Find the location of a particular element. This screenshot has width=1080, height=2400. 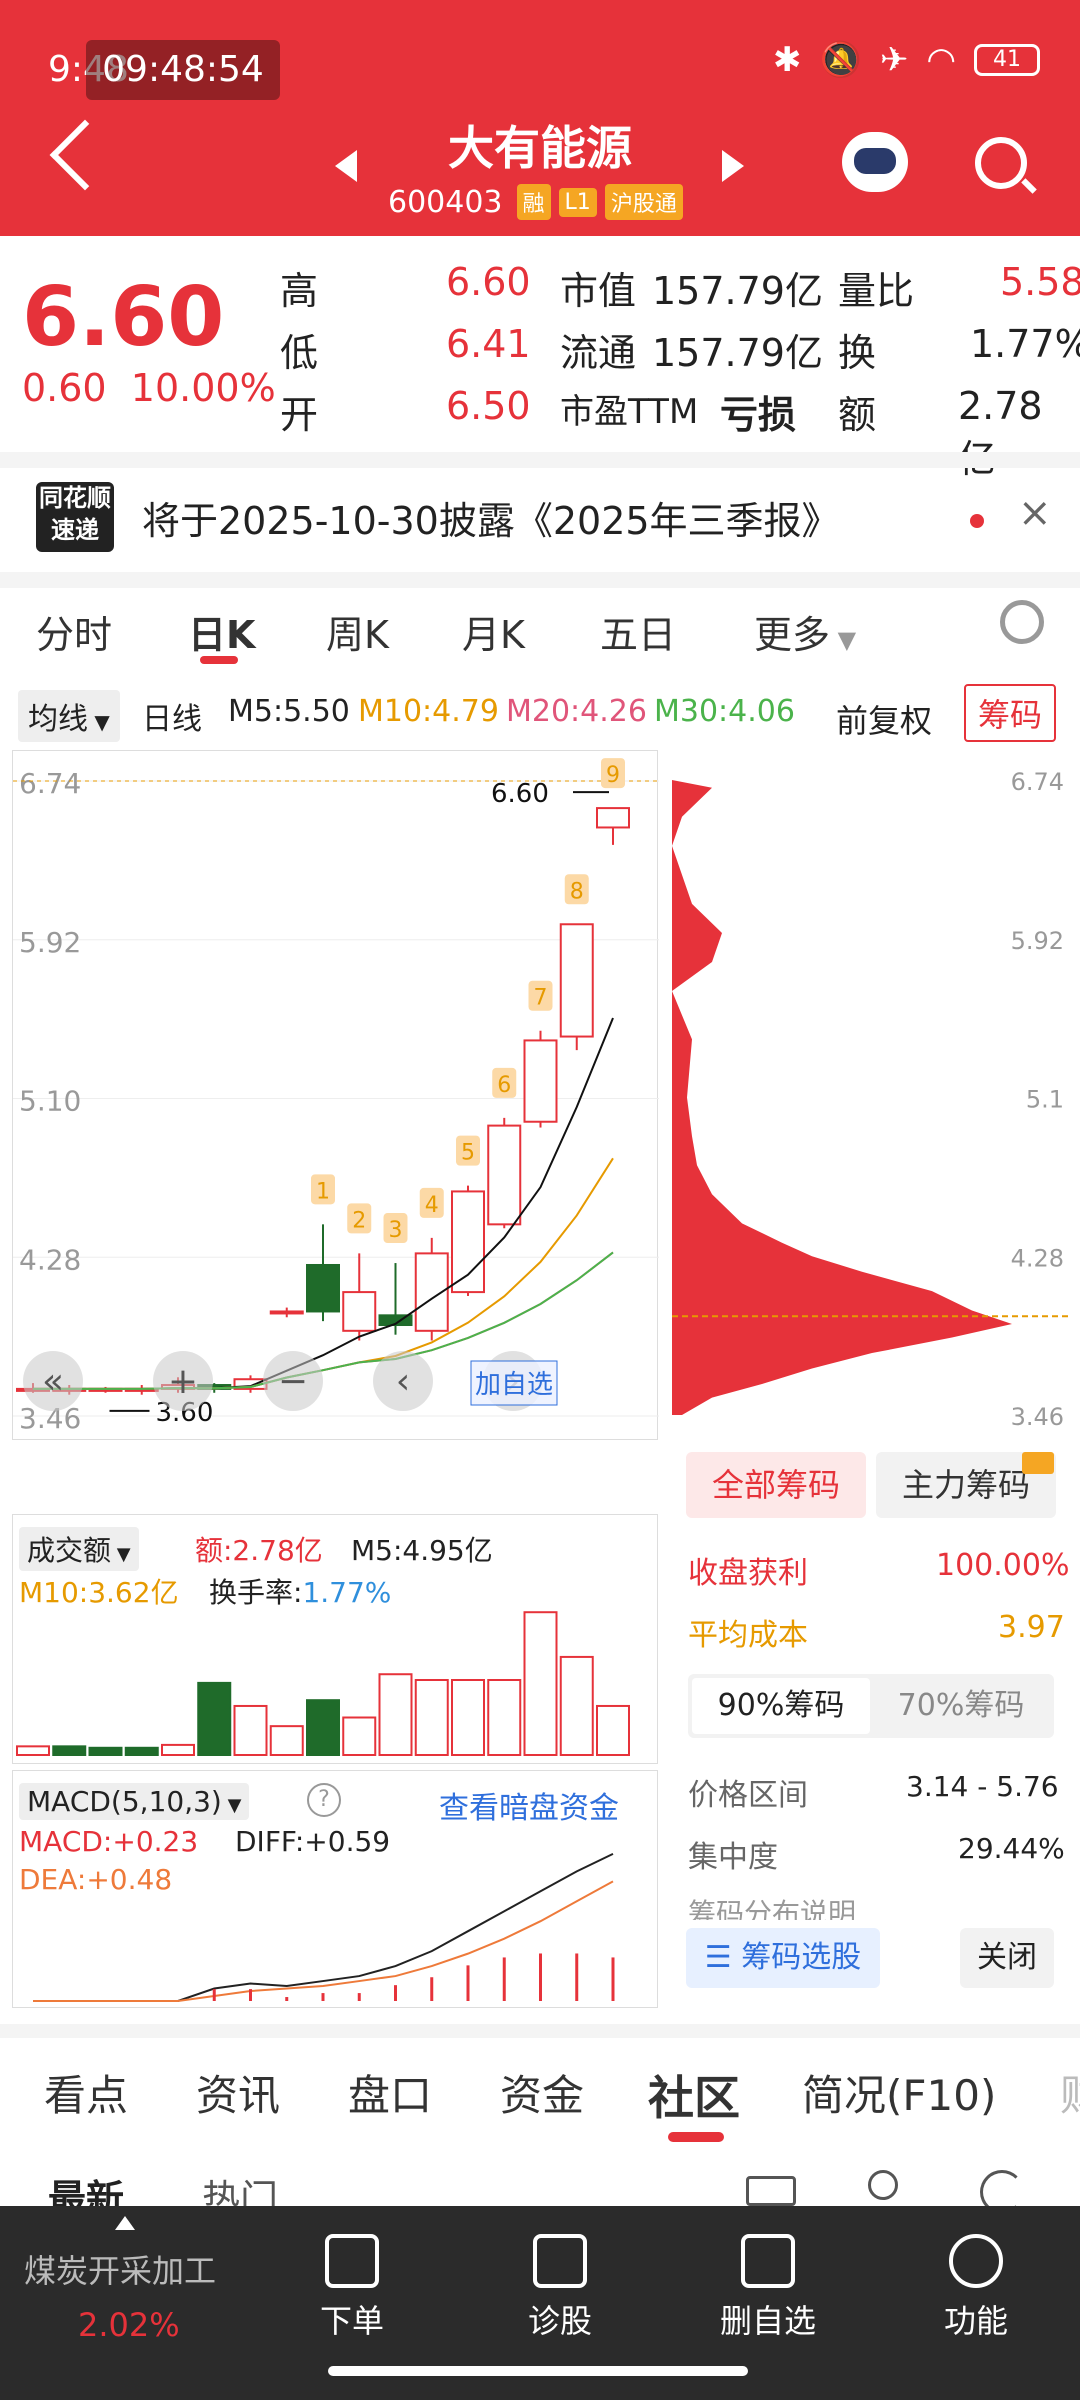

tab-orderbook: 盘口 is located at coordinates (390, 2095).